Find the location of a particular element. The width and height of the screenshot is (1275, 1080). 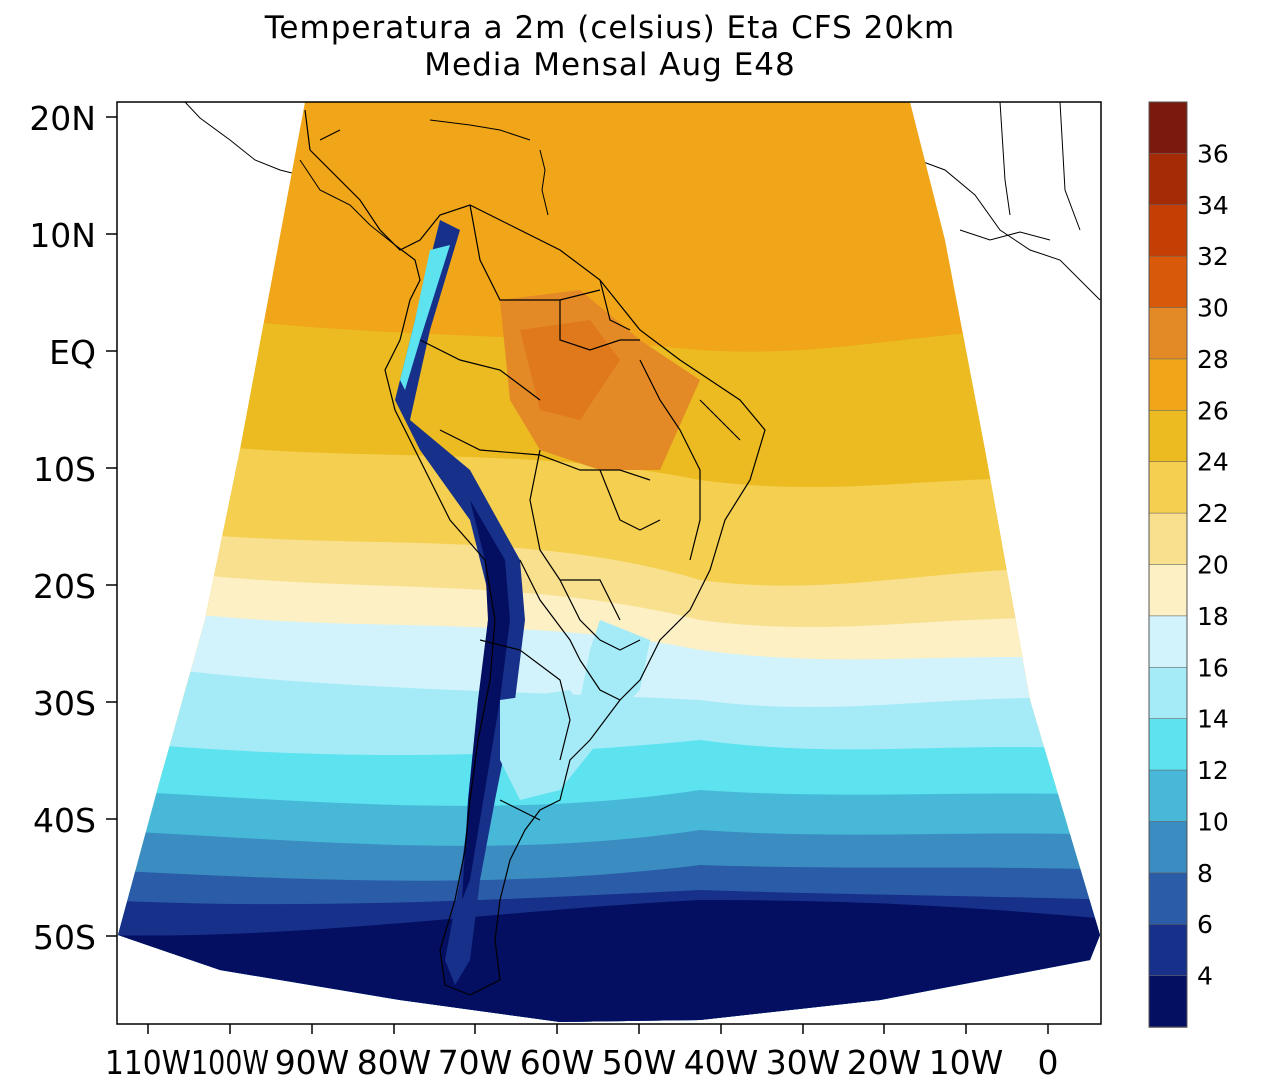

lat-label-eq: EQ is located at coordinates (72, 352).